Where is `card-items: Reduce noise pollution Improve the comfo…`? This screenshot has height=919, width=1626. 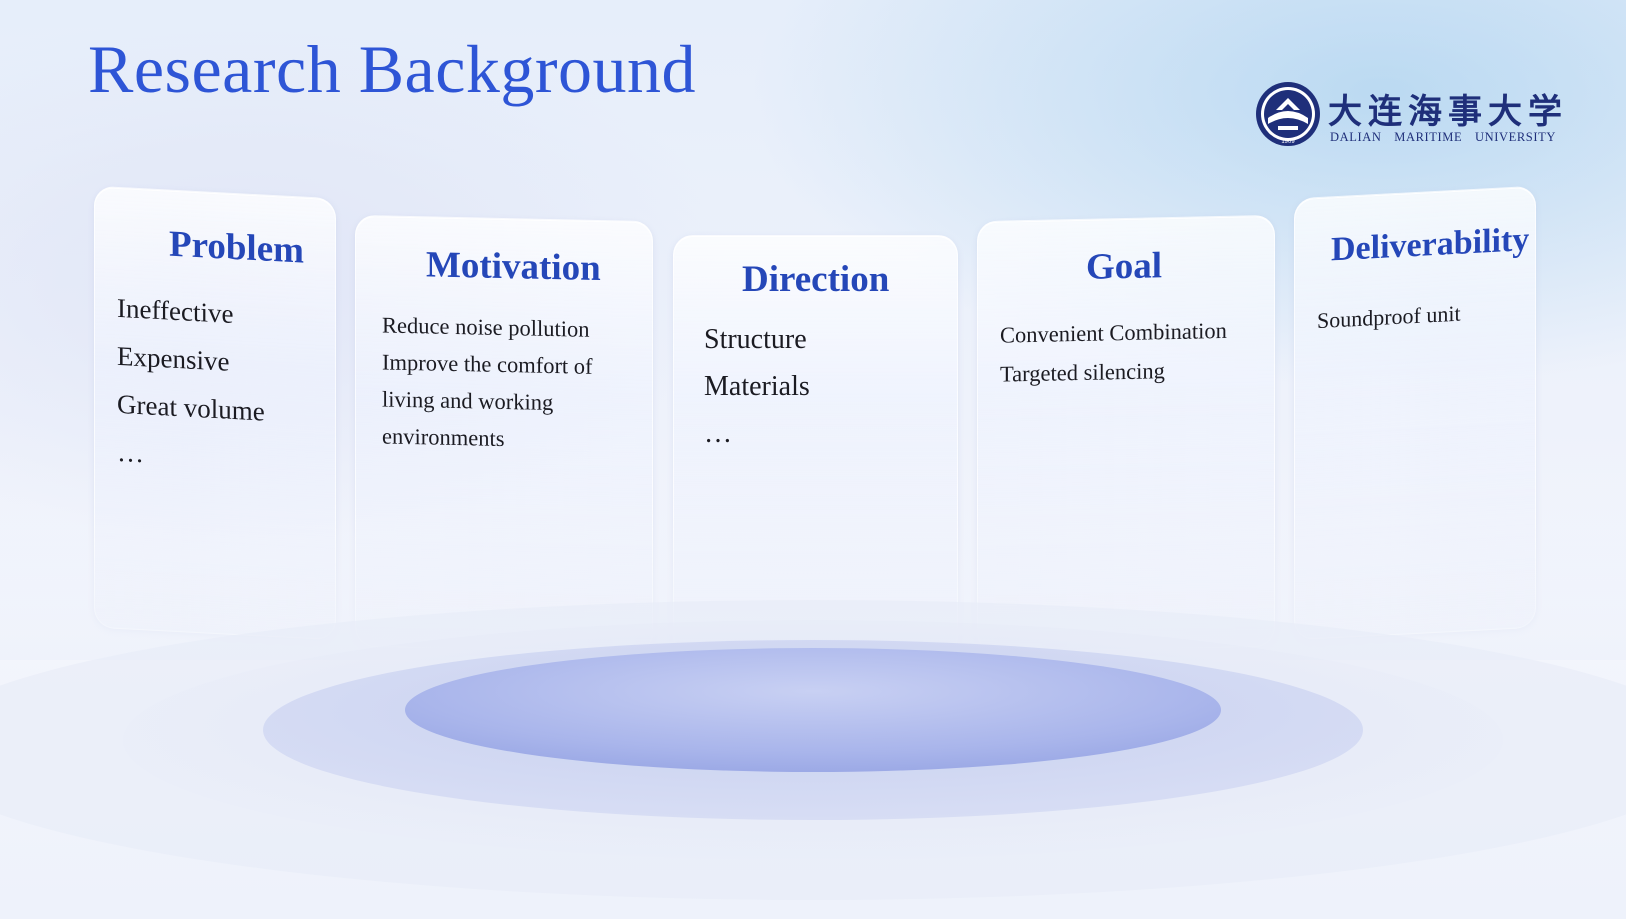
card-items: Reduce noise pollution Improve the comfo… is located at coordinates (487, 382).